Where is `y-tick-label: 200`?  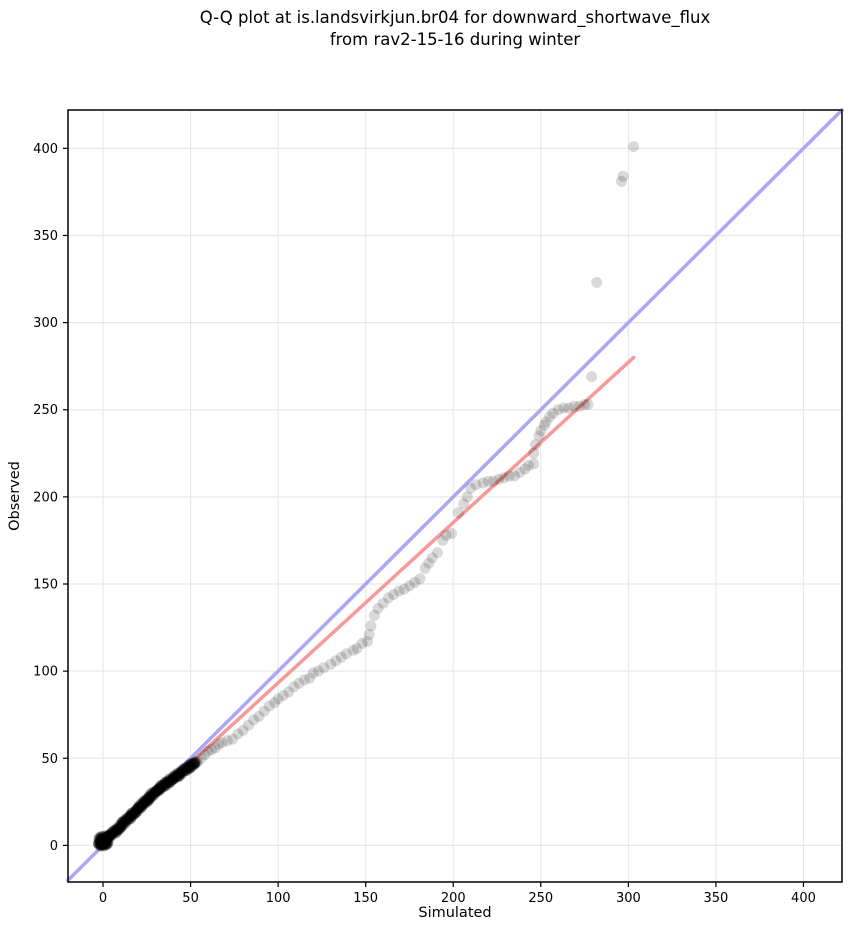 y-tick-label: 200 is located at coordinates (45, 497).